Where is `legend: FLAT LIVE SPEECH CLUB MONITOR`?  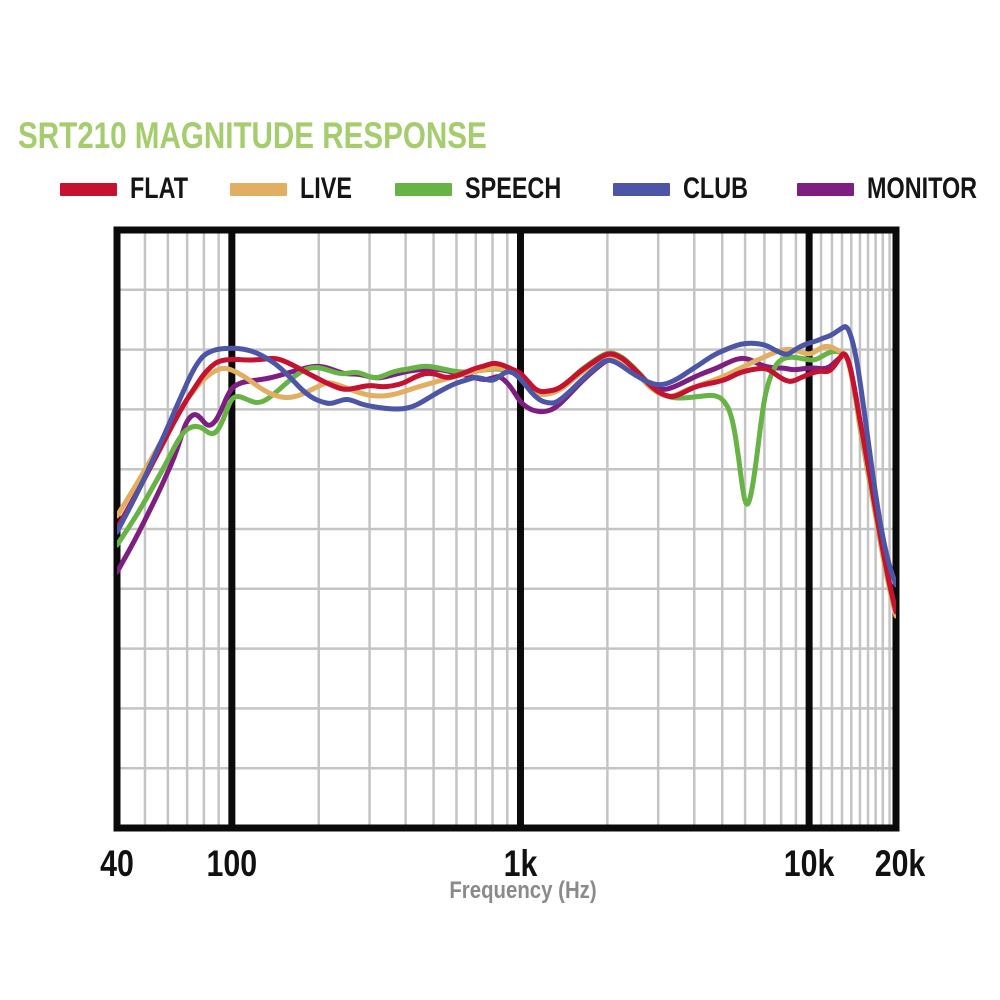 legend: FLAT LIVE SPEECH CLUB MONITOR is located at coordinates (500, 189).